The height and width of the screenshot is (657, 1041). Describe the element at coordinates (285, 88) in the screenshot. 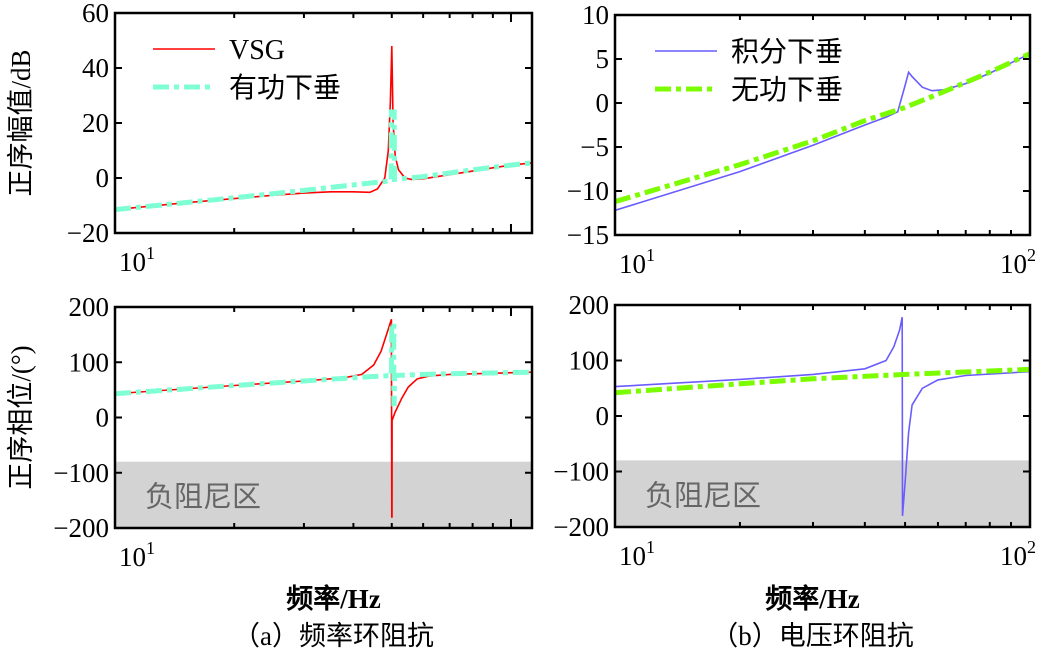

I see `legend-label: 有功下垂` at that location.